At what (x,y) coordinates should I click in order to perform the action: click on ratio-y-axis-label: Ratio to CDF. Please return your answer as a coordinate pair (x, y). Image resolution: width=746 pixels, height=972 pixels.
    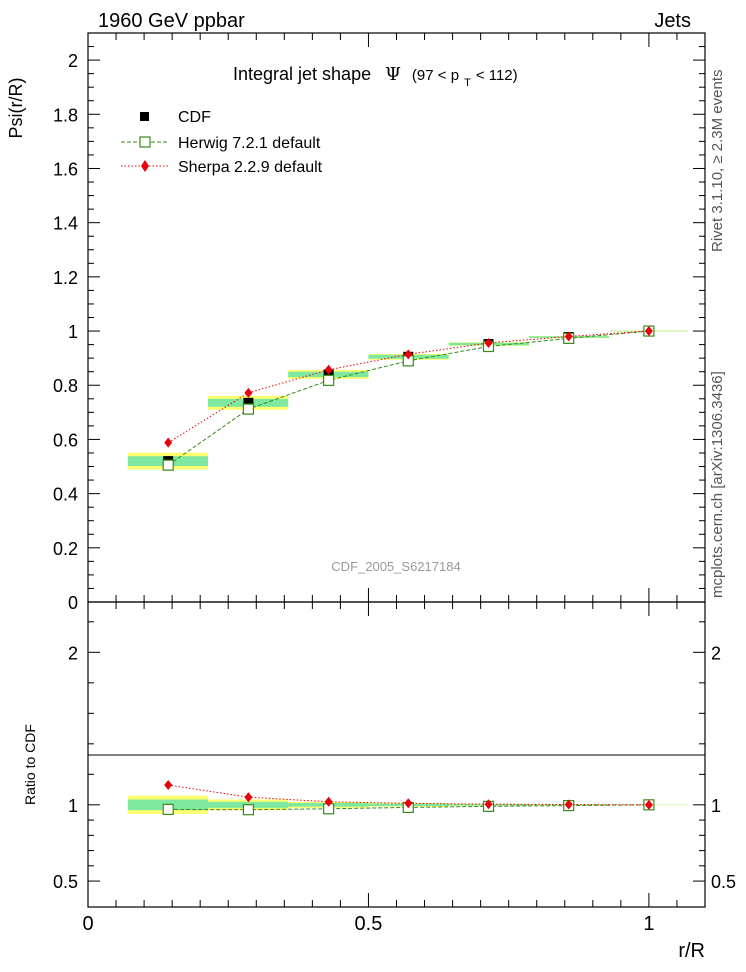
    Looking at the image, I should click on (30, 764).